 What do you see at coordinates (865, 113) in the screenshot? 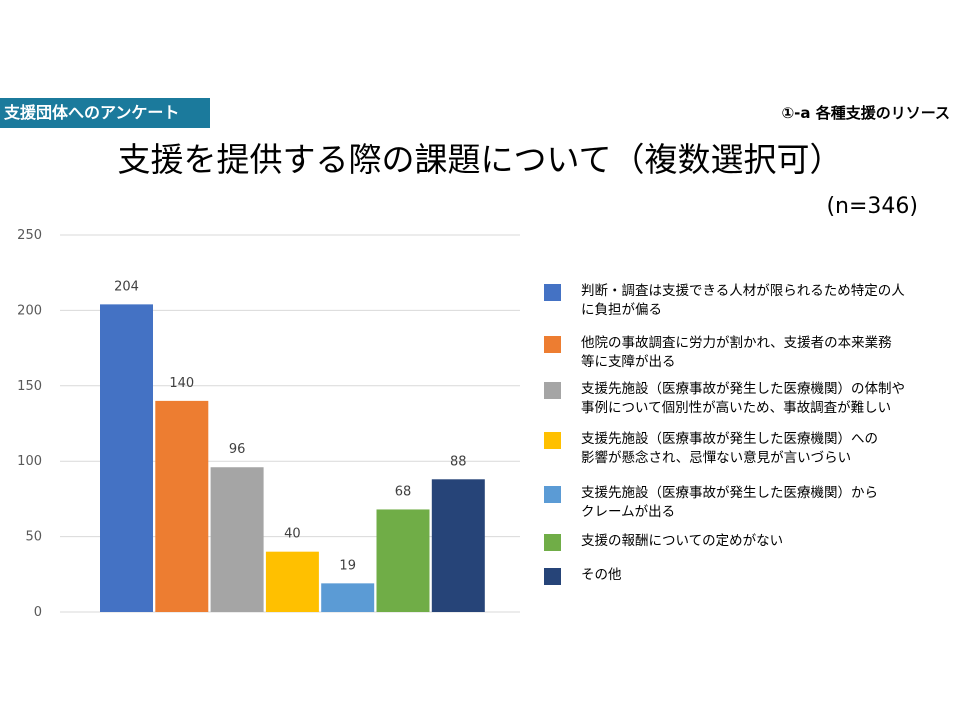
I see `section-label: ①-a 各種支援のリソース` at bounding box center [865, 113].